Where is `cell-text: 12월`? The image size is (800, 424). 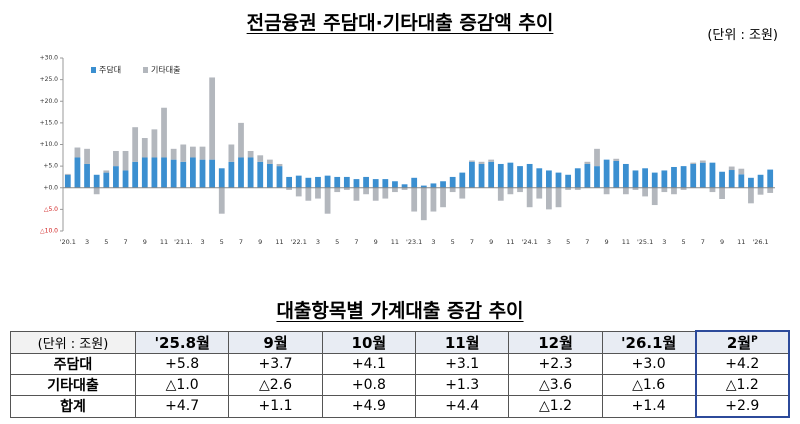 cell-text: 12월 is located at coordinates (555, 342).